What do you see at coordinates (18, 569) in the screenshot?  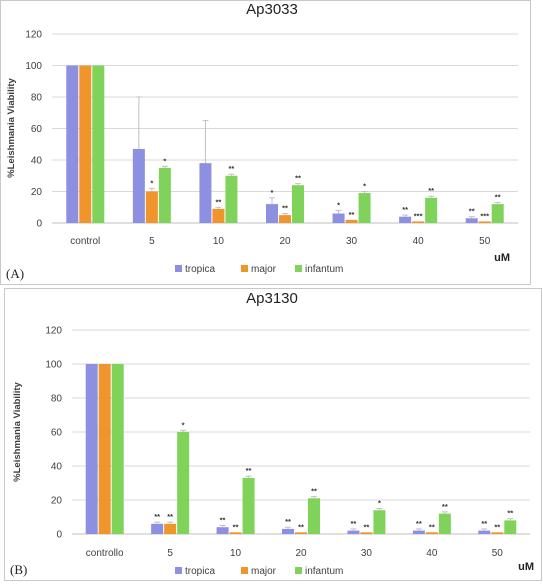 I see `panel-b-label: (B)` at bounding box center [18, 569].